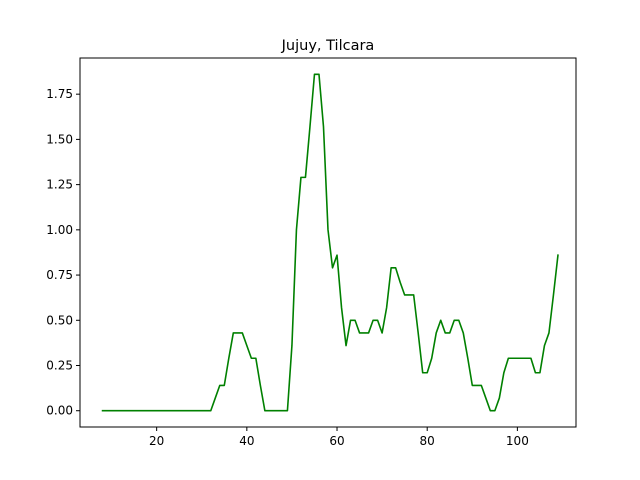  Describe the element at coordinates (59, 94) in the screenshot. I see `y-tick-label: 1.75` at that location.